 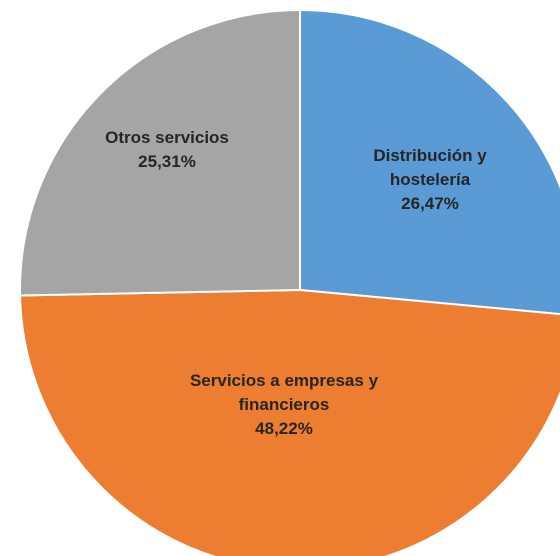 What do you see at coordinates (284, 392) in the screenshot?
I see `category-label: Servicios a empresas y financieros` at bounding box center [284, 392].